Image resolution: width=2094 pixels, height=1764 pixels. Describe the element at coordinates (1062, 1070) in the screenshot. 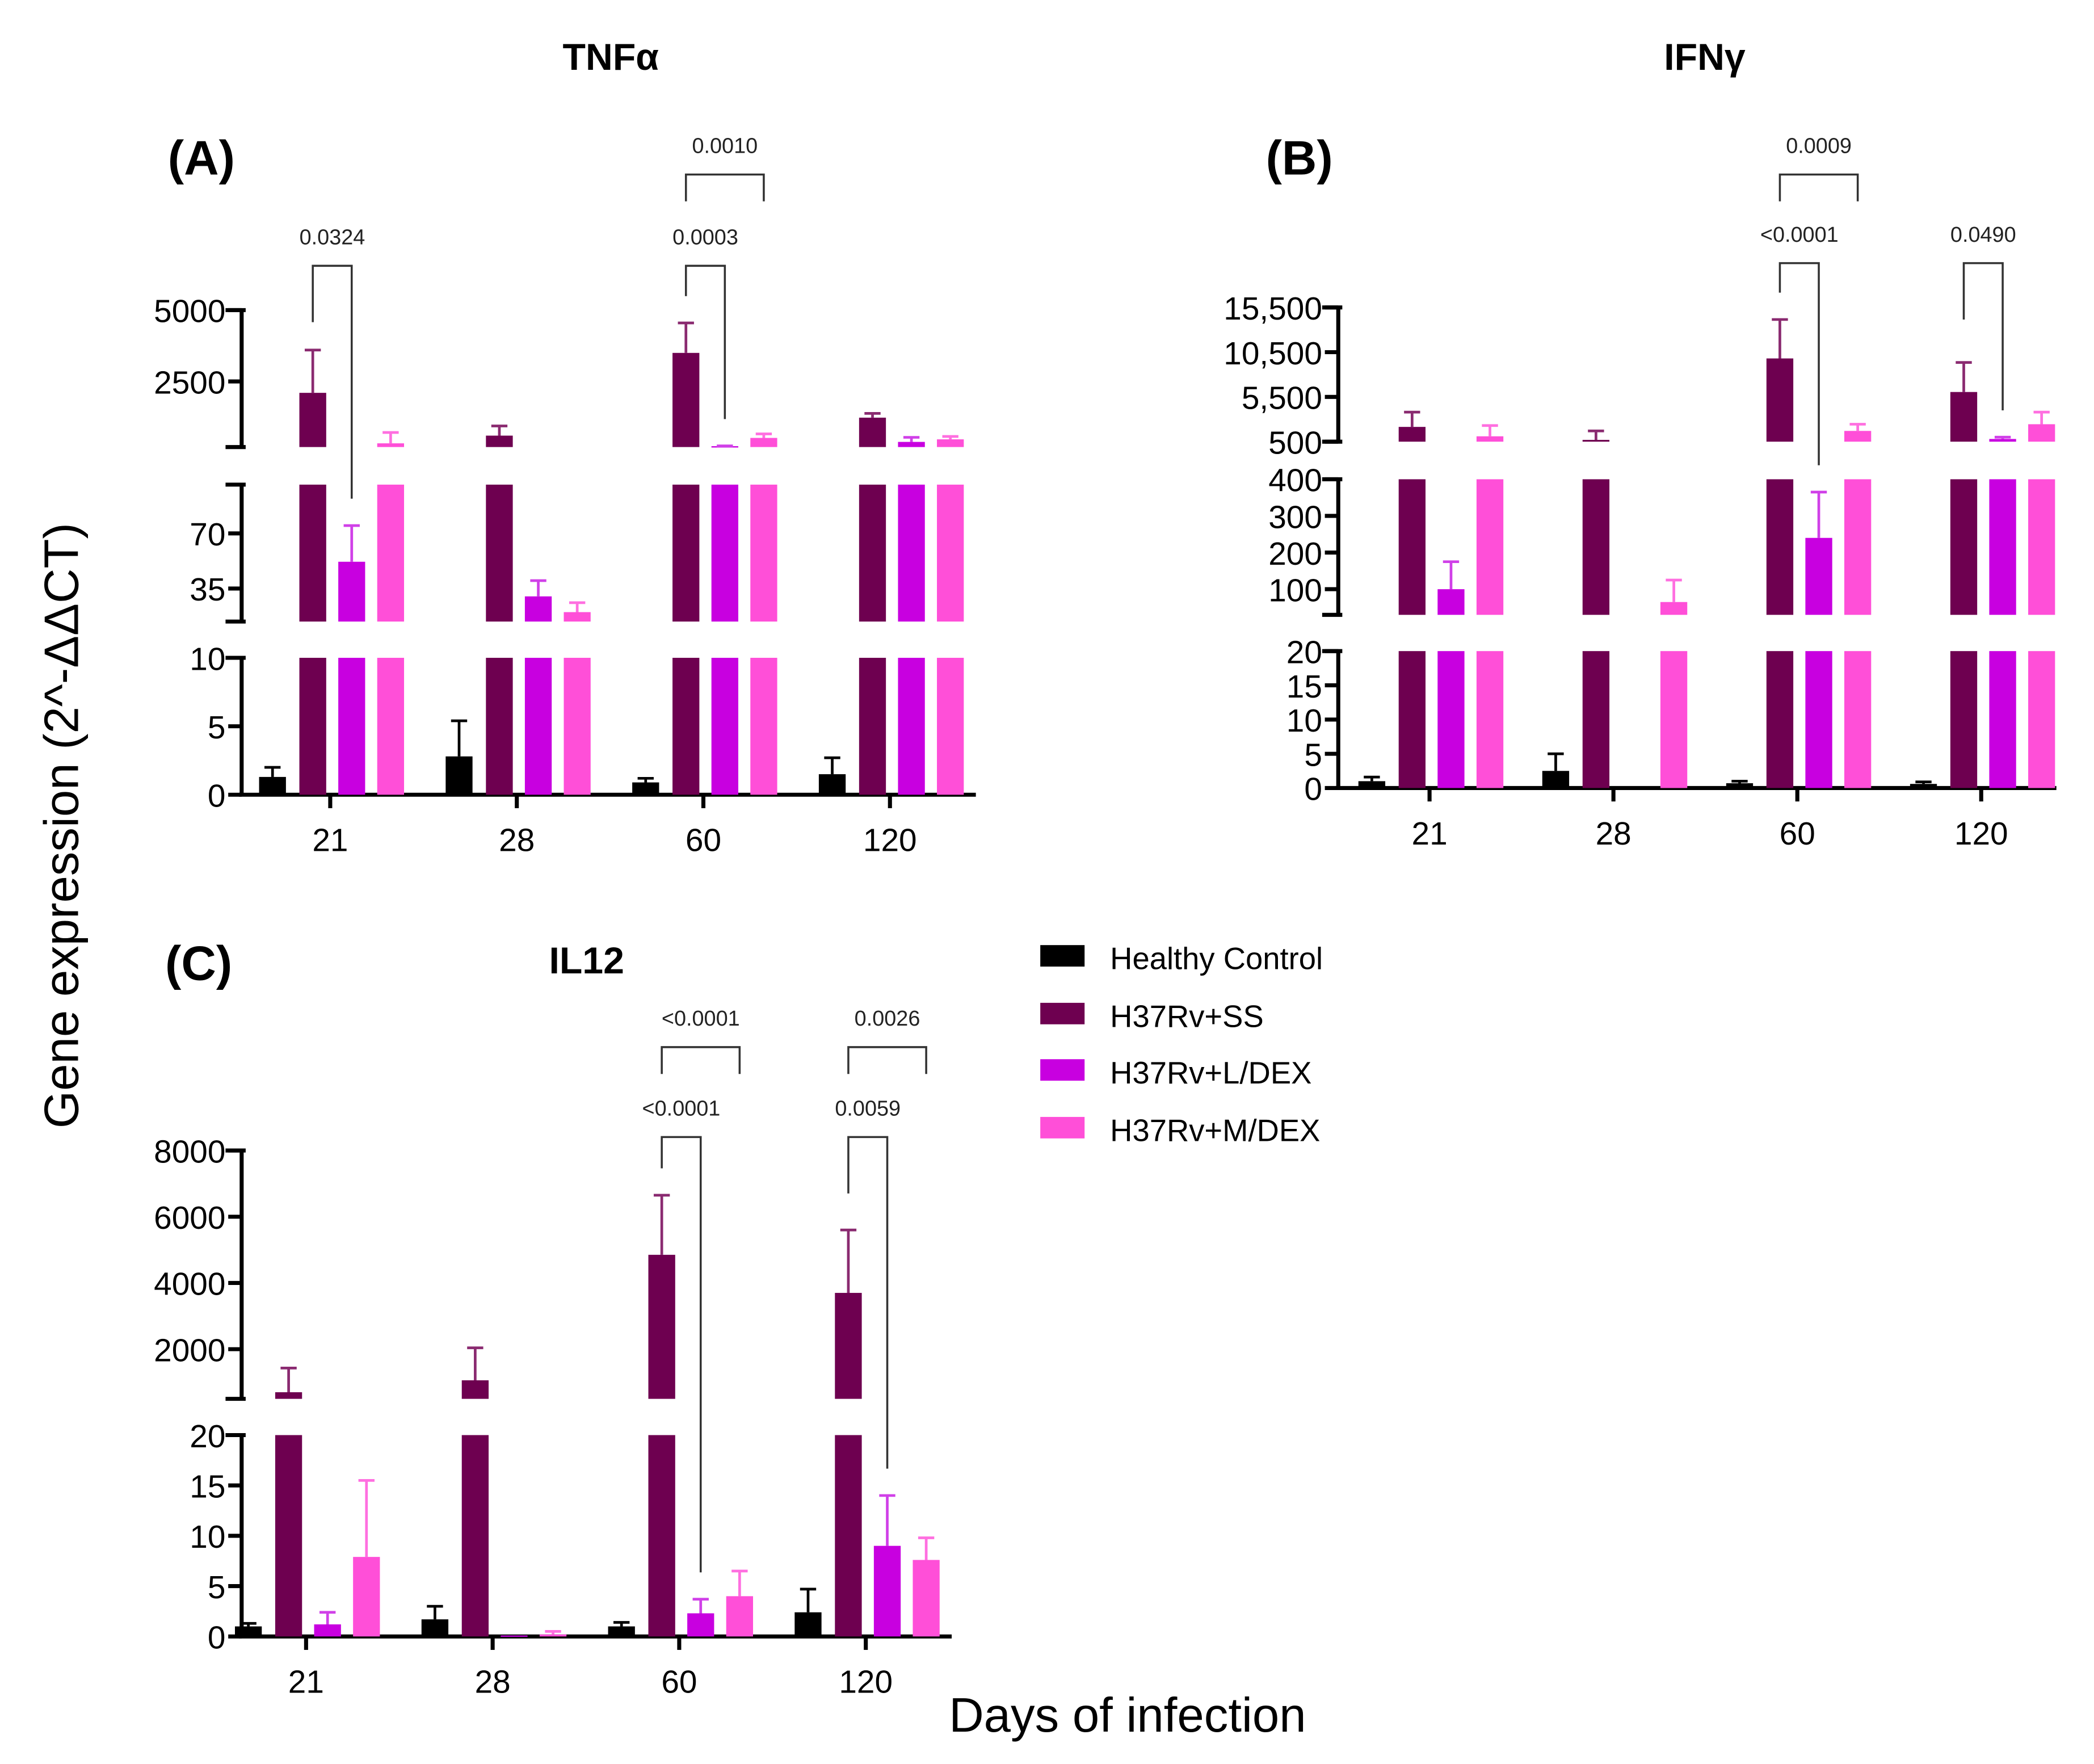

I see `legend-swatch-ldex` at that location.